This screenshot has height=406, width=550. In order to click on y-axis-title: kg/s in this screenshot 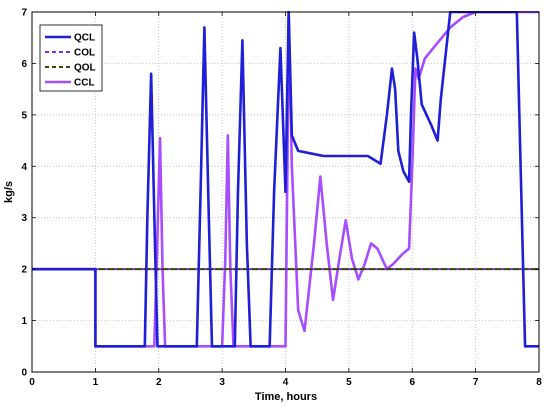, I will do `click(9, 192)`.